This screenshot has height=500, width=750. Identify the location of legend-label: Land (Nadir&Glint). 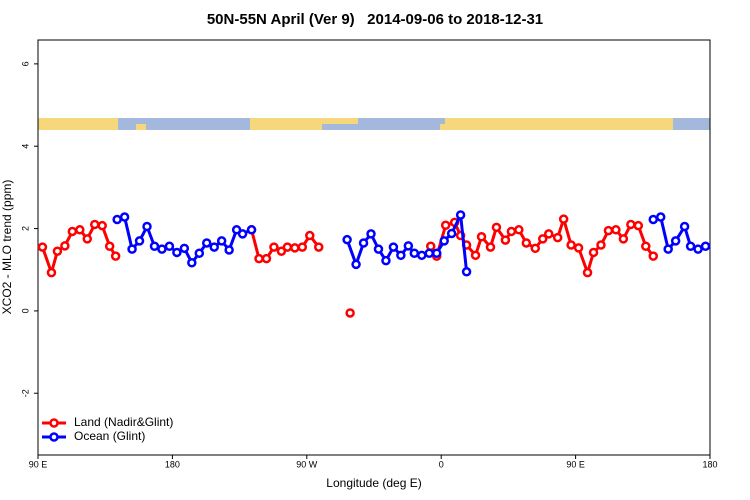
(123, 422).